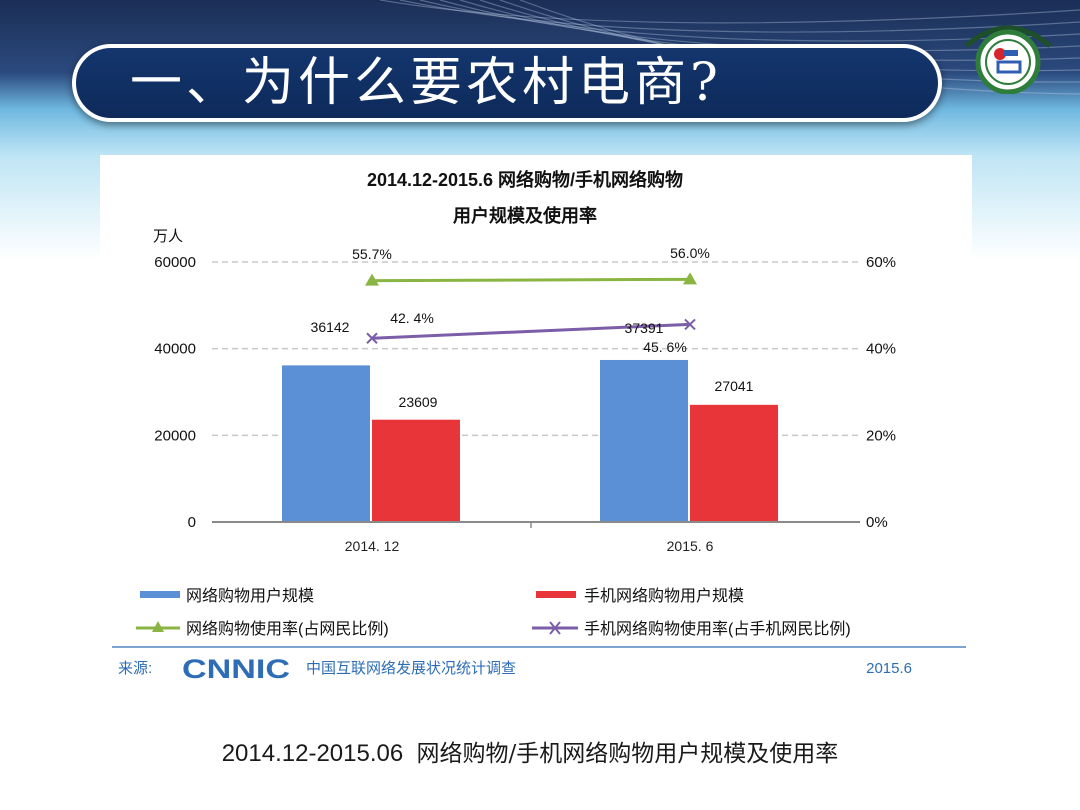 This screenshot has width=1080, height=810. Describe the element at coordinates (372, 254) in the screenshot. I see `line-value-label: 55.7%` at that location.